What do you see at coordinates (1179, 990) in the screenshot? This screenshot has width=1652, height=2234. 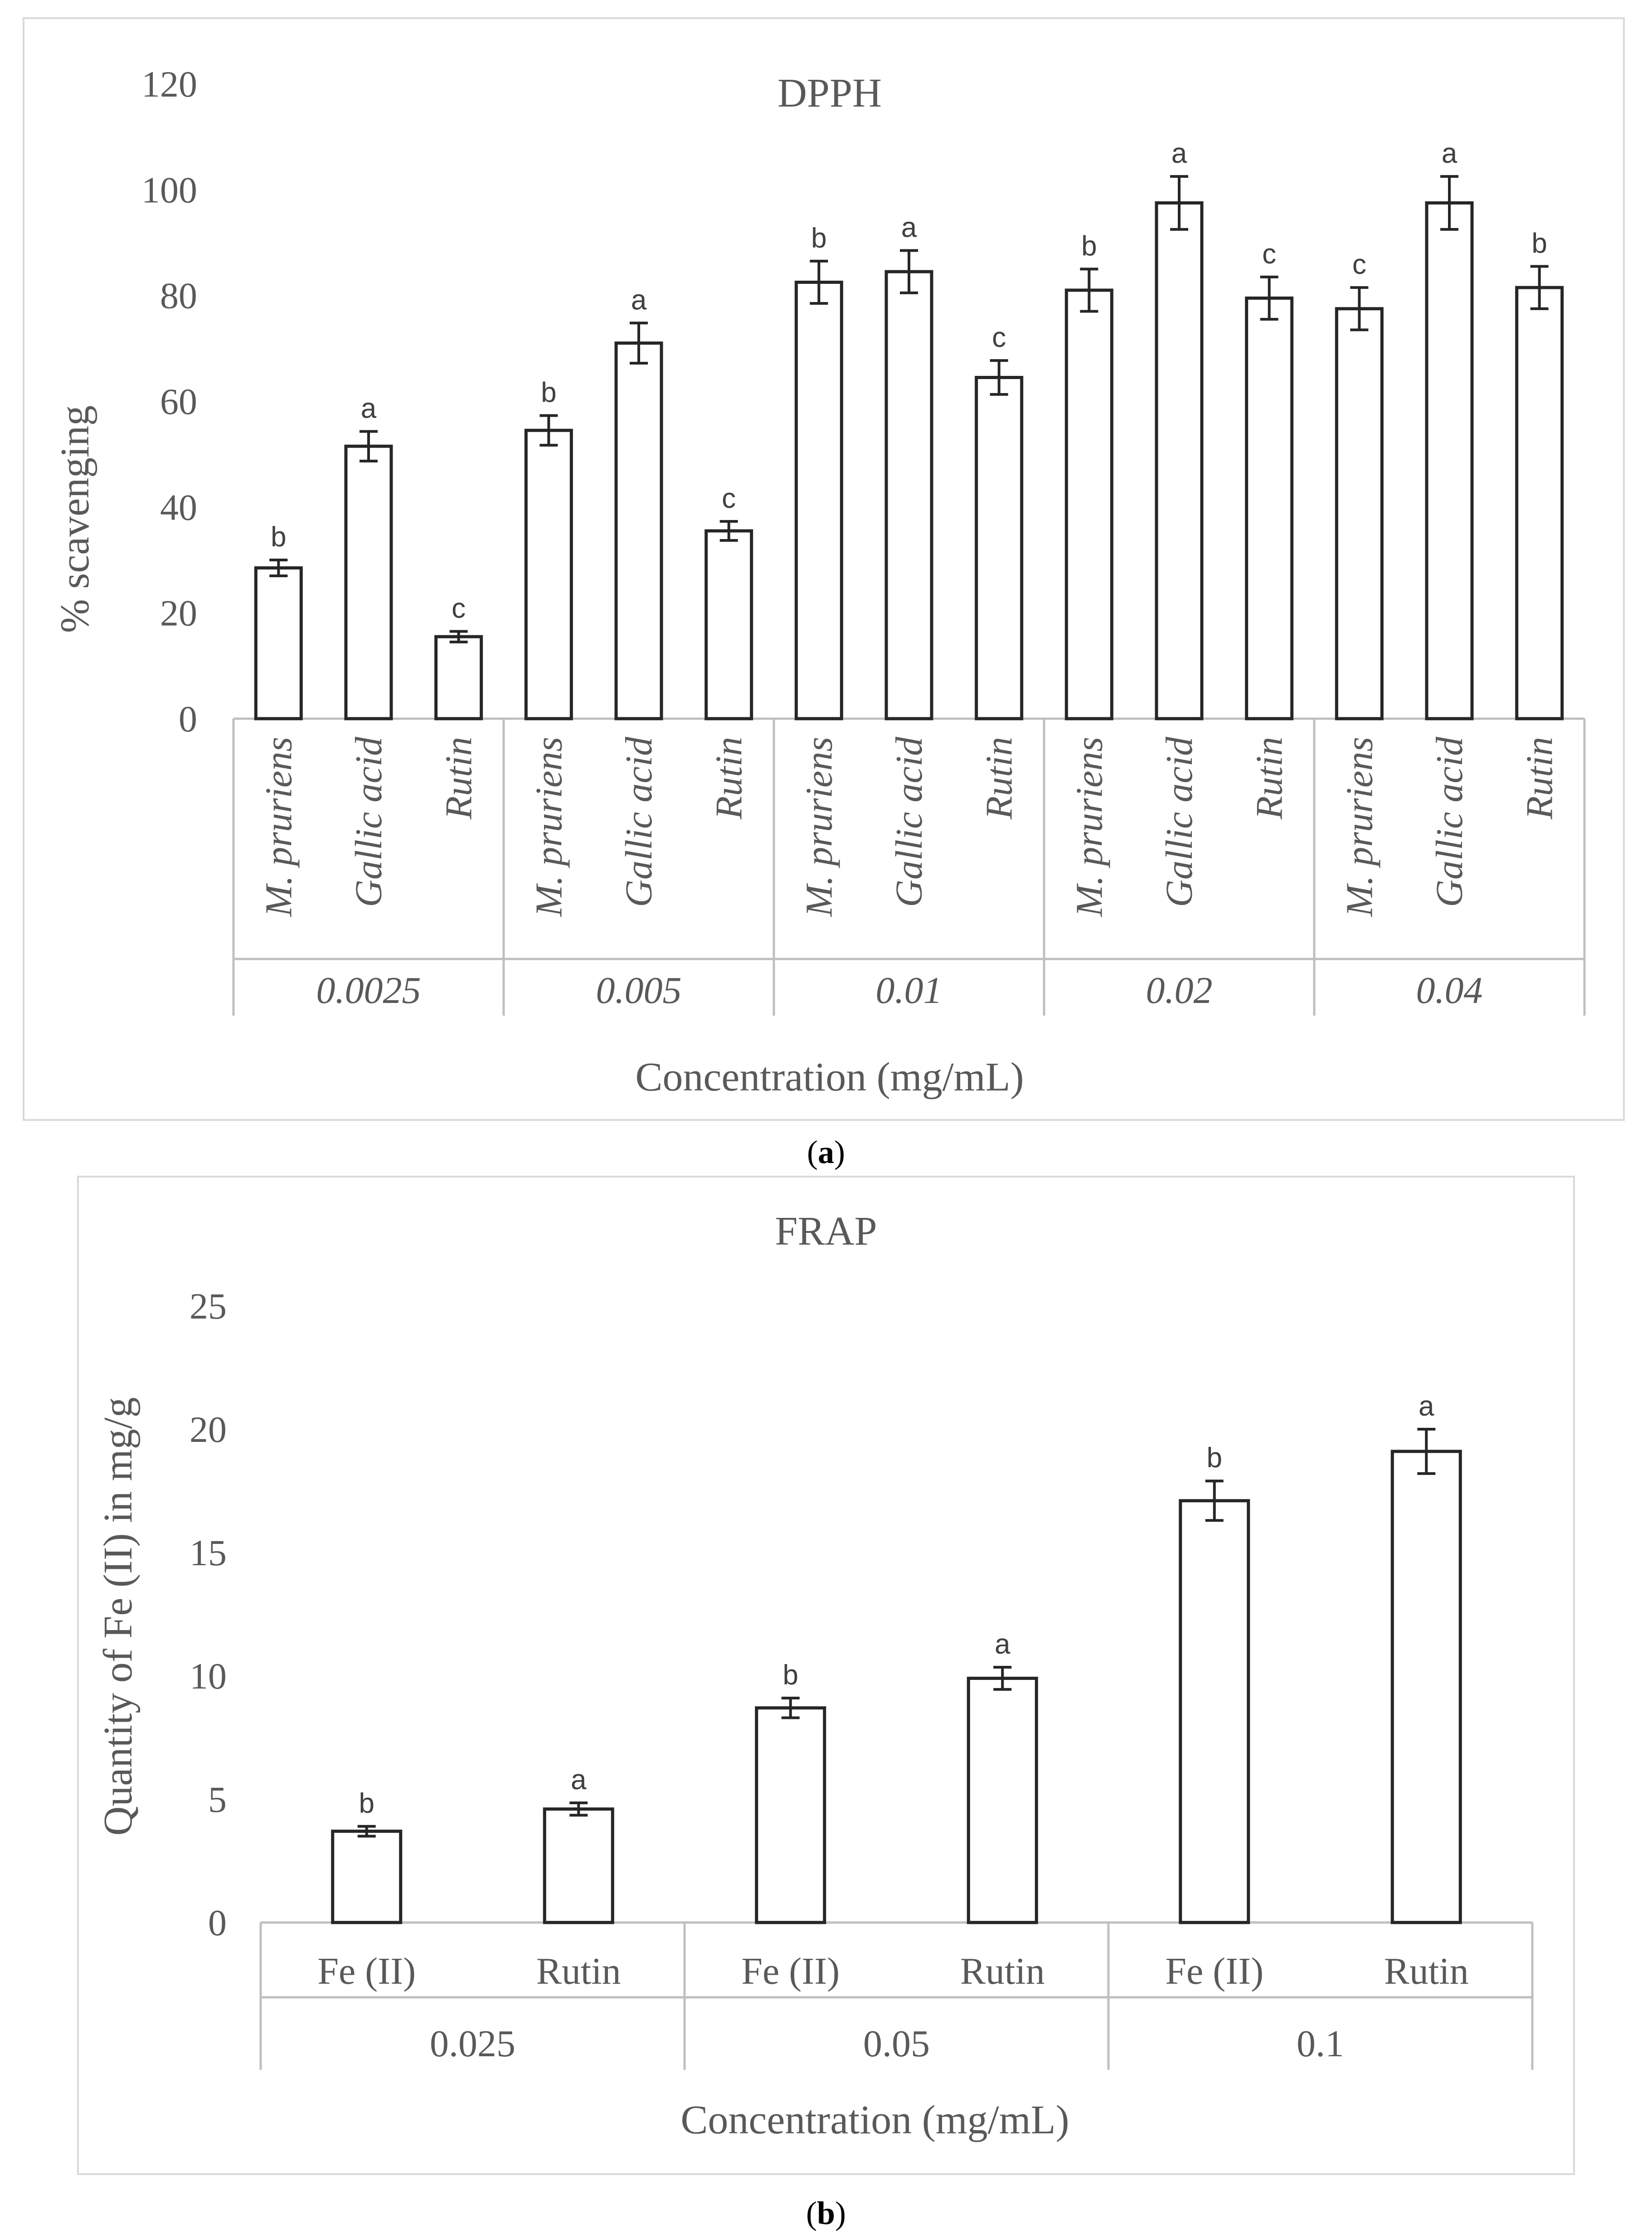 I see `group-label: 0.02` at bounding box center [1179, 990].